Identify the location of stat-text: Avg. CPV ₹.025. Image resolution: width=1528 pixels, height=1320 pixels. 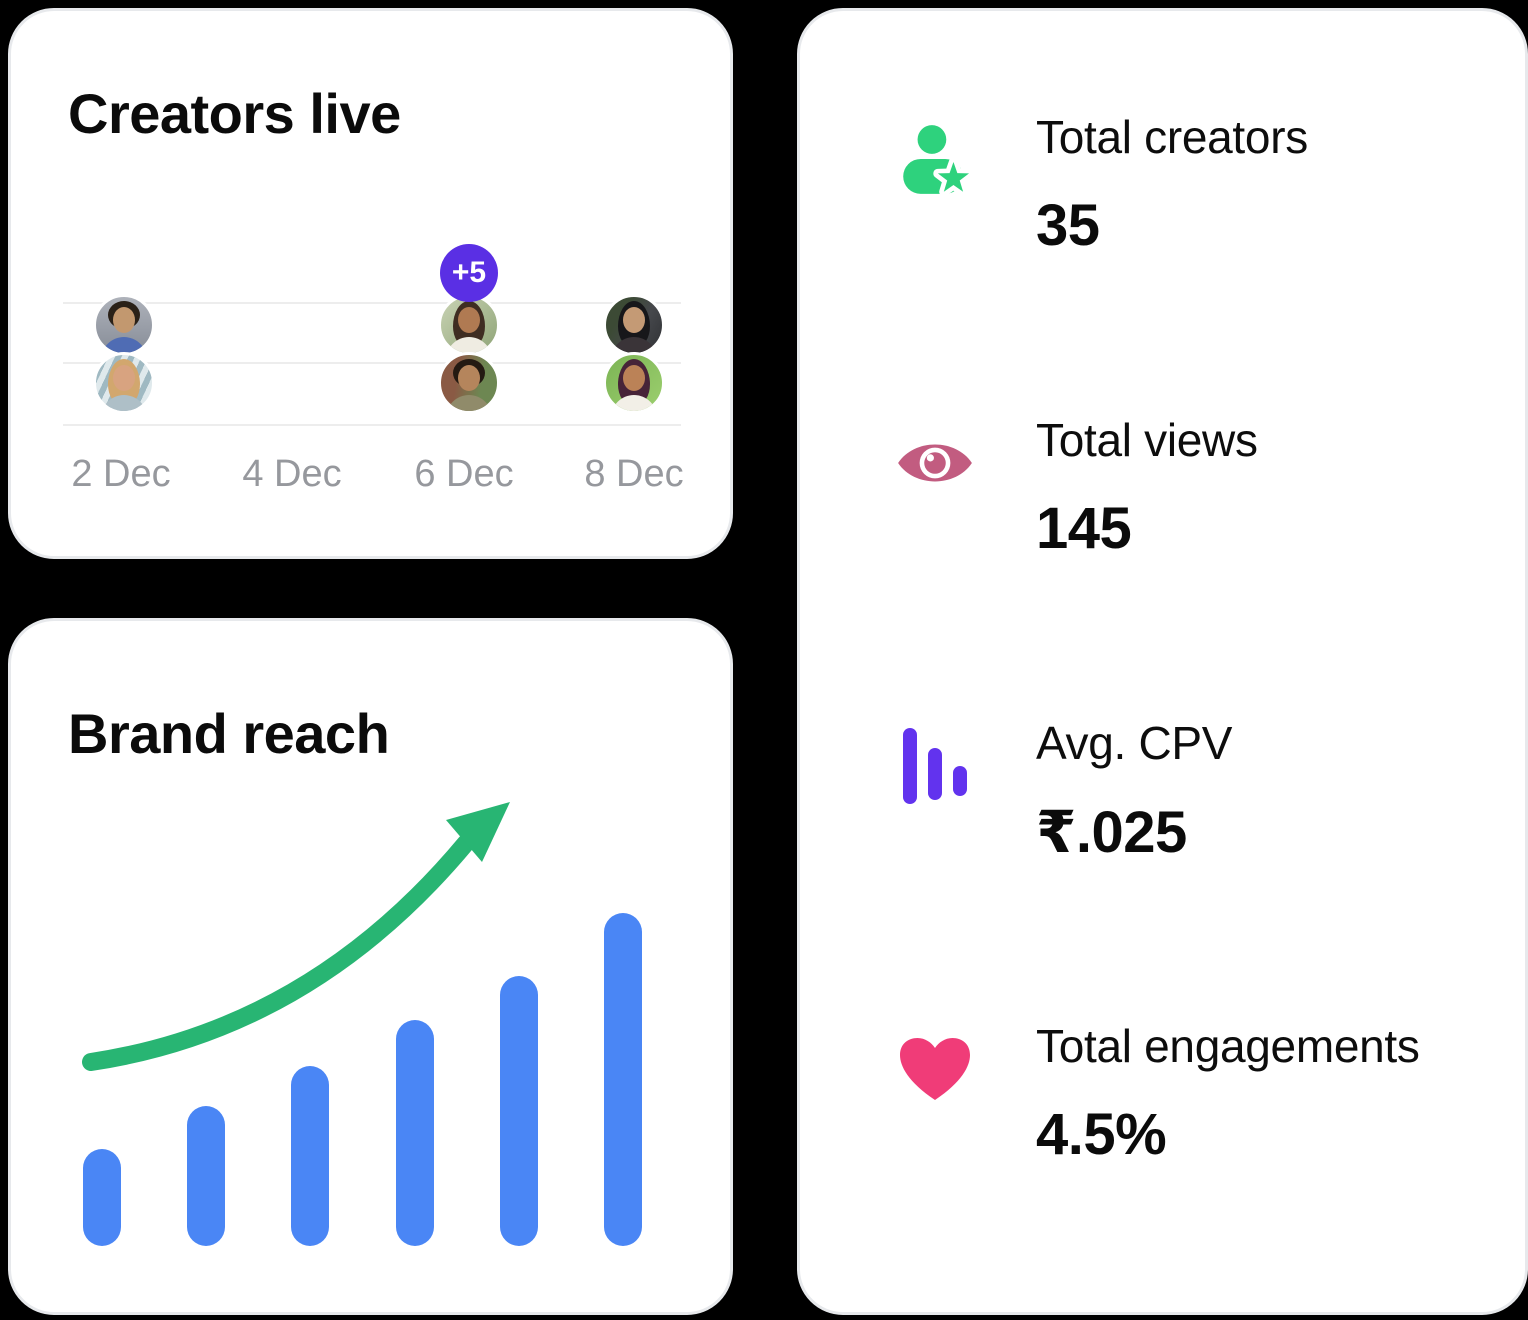
(1134, 790).